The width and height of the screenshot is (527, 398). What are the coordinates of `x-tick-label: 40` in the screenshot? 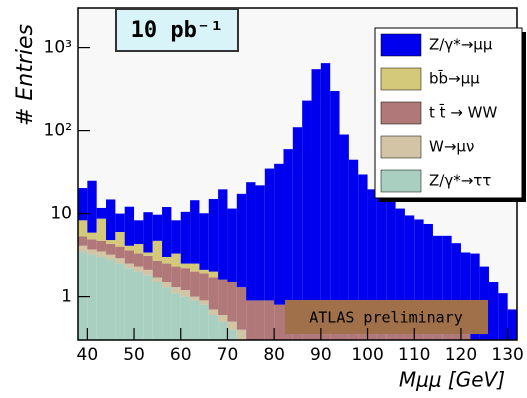 It's located at (88, 355).